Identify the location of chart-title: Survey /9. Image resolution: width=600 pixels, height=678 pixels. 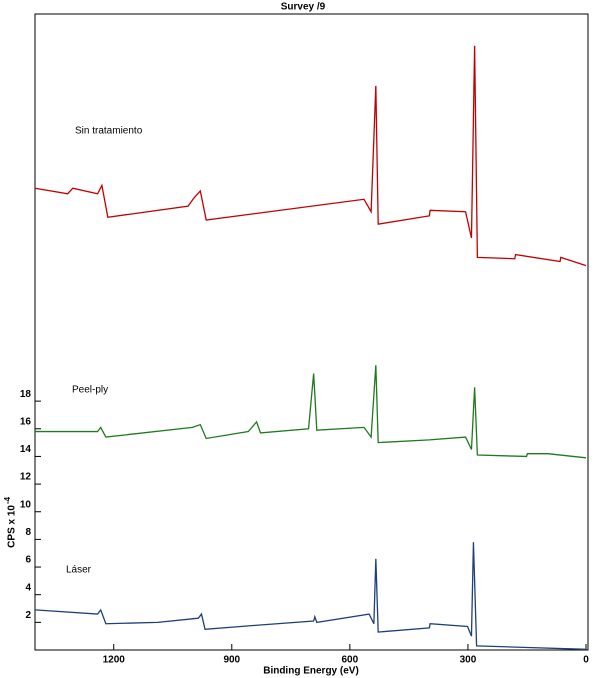
(303, 7).